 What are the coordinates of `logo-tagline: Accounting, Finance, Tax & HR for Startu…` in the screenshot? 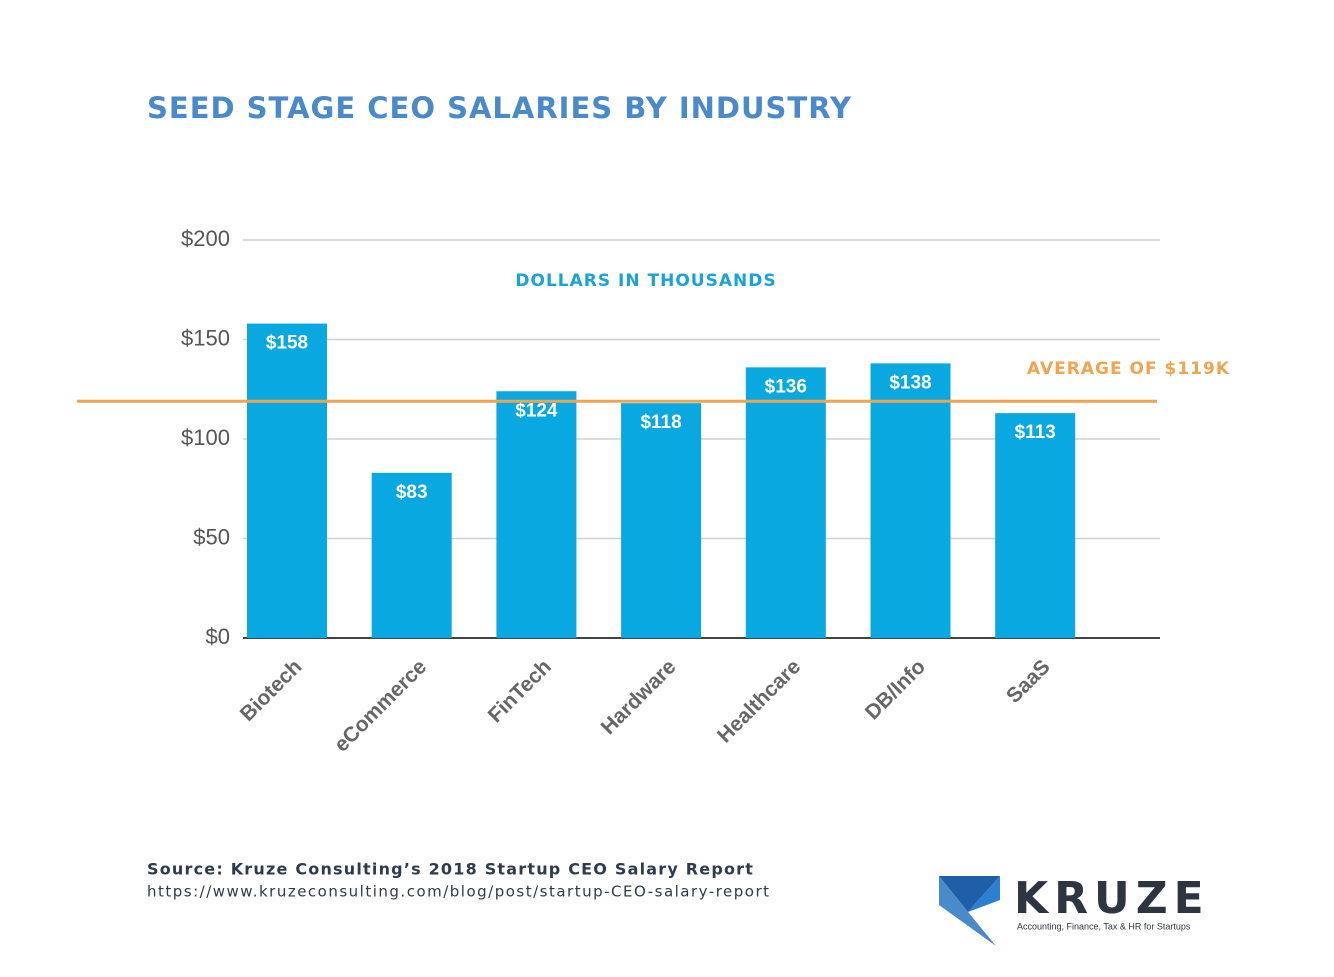 It's located at (1104, 926).